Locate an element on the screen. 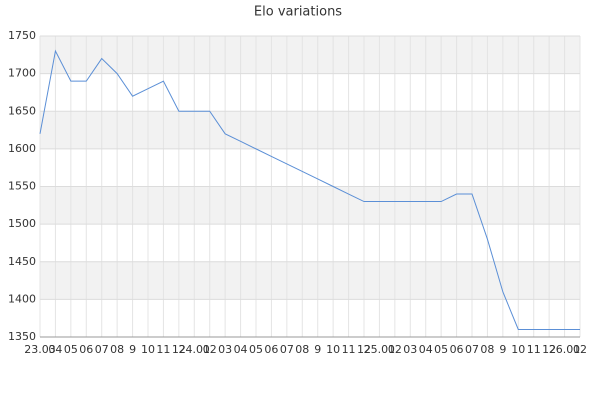 Image resolution: width=600 pixels, height=400 pixels. x-tick-label: 23.03 is located at coordinates (40, 349).